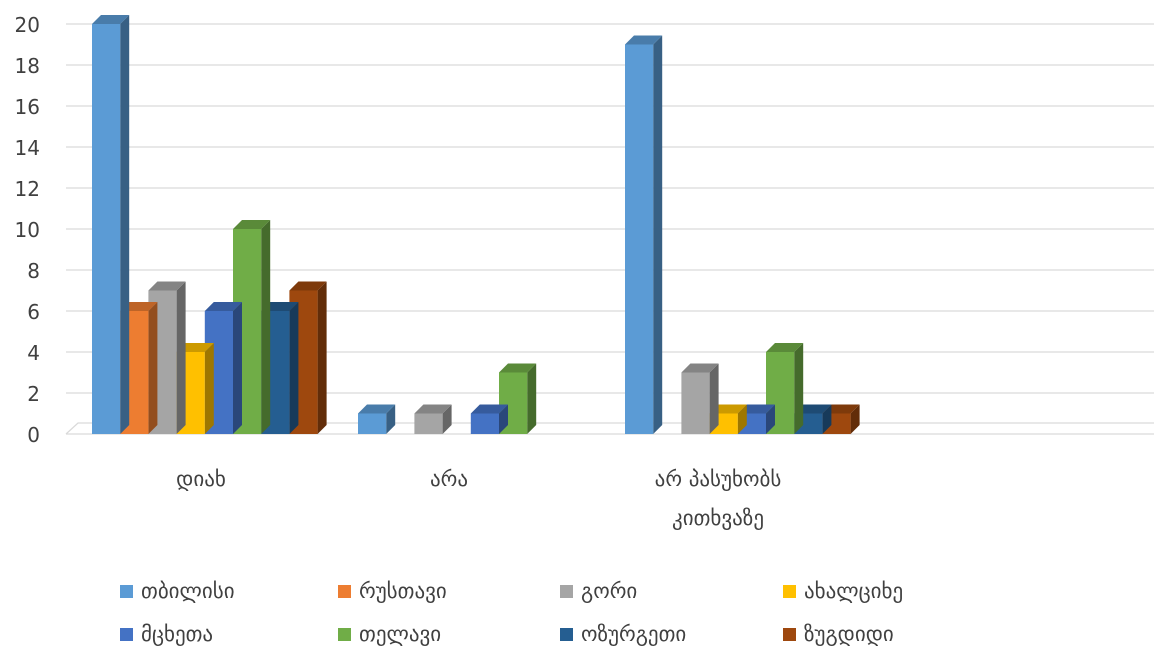  Describe the element at coordinates (718, 479) in the screenshot. I see `x-category-label: არ პასუხობს` at that location.